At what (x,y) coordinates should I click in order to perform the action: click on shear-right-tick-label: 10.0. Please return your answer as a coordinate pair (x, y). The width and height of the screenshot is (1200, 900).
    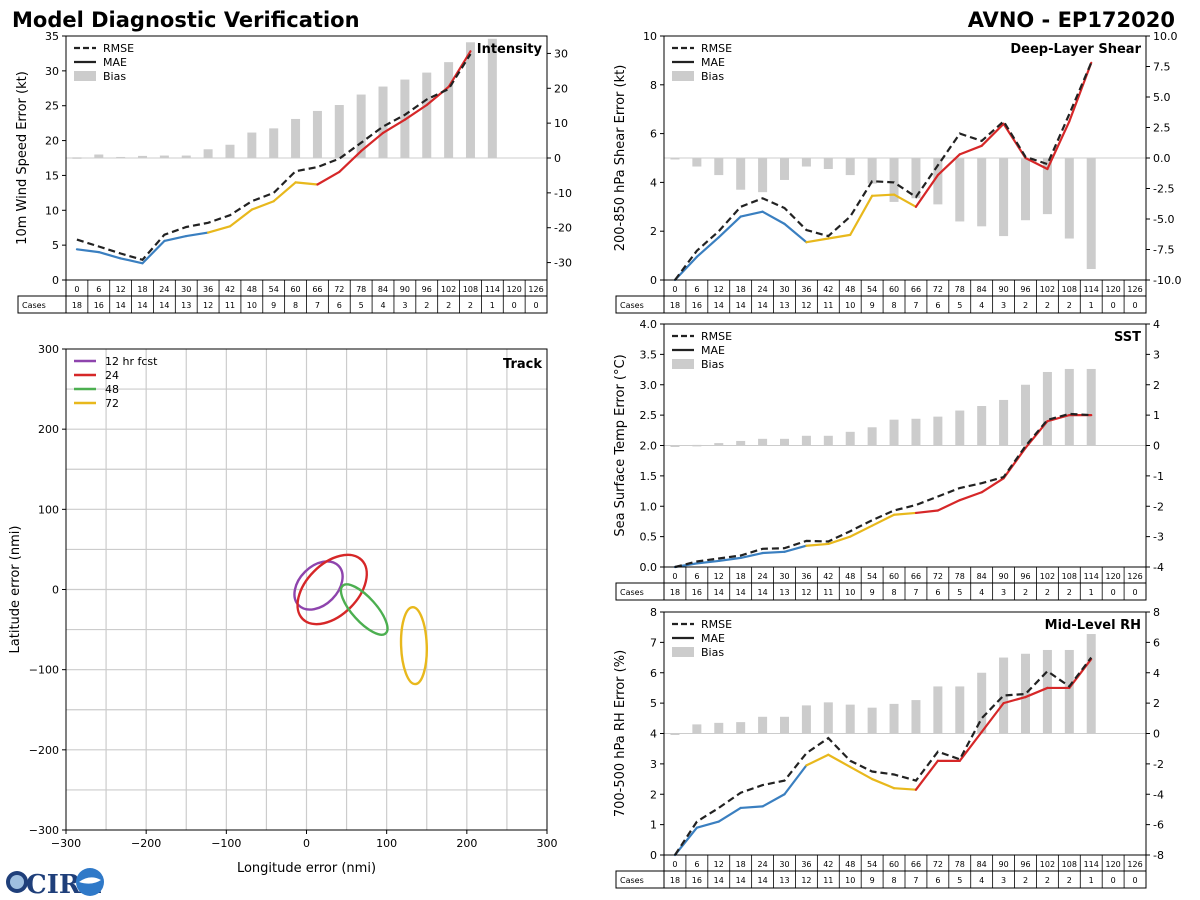
    Looking at the image, I should click on (1165, 36).